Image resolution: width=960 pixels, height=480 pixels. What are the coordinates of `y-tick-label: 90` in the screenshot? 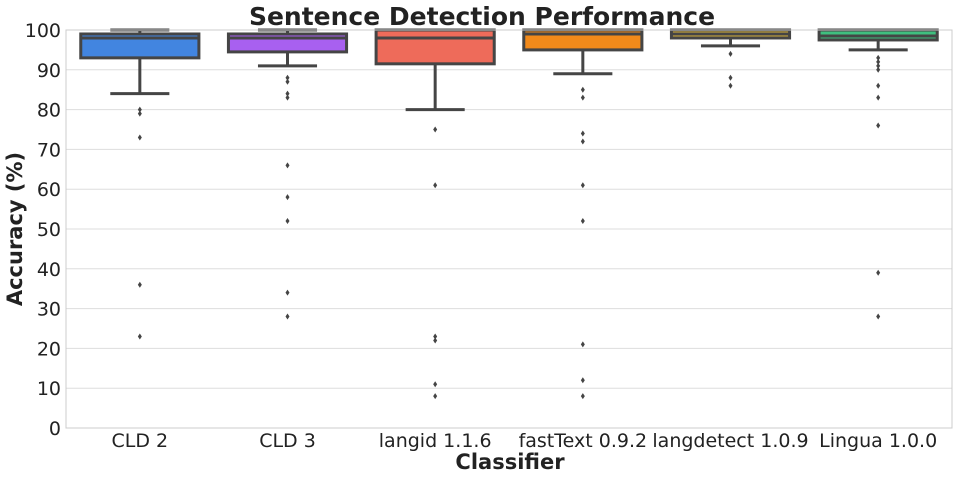 It's located at (49, 71).